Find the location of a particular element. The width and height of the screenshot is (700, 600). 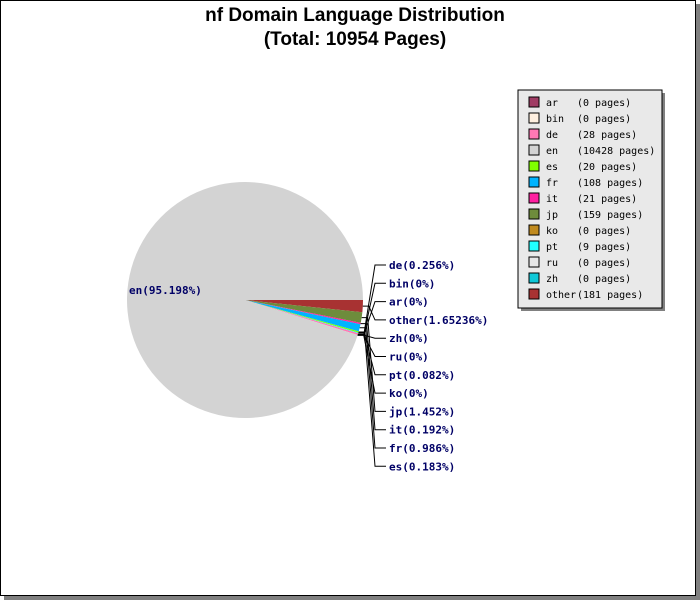

pie-slice-pt is located at coordinates (302, 317).